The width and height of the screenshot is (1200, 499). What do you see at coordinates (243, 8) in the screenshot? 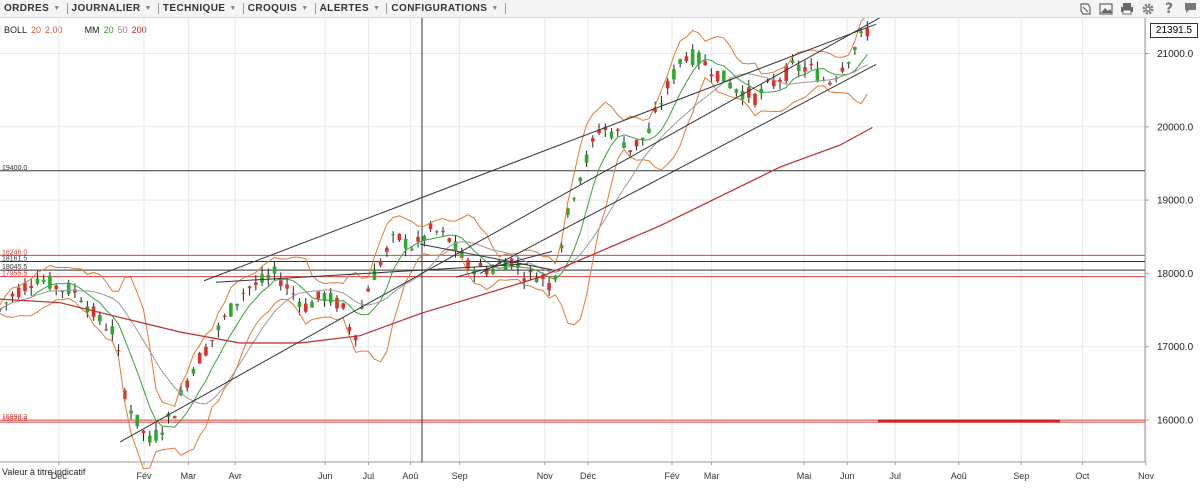
I see `menu-separator` at bounding box center [243, 8].